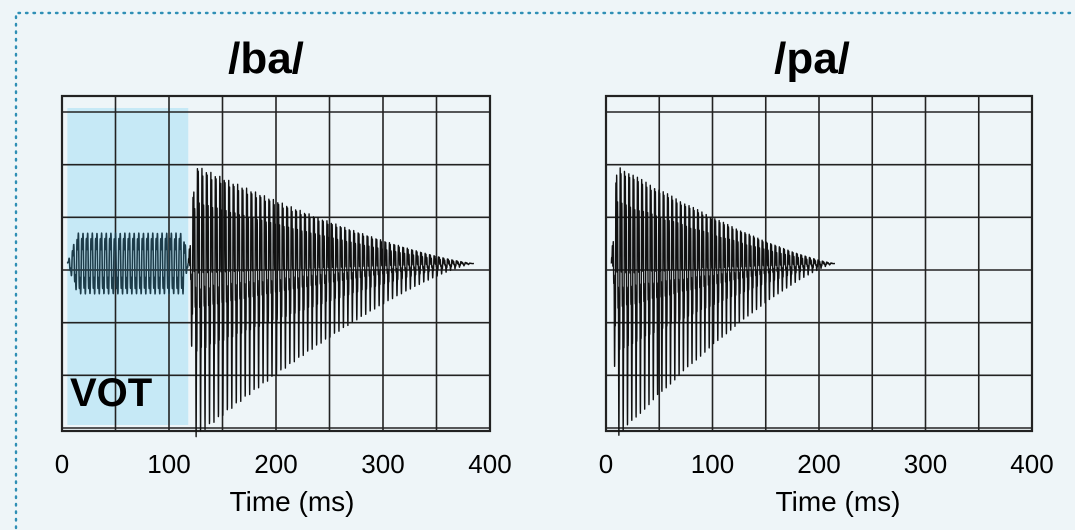 The image size is (1075, 530). I want to click on chart-title: /ba/, so click(266, 58).